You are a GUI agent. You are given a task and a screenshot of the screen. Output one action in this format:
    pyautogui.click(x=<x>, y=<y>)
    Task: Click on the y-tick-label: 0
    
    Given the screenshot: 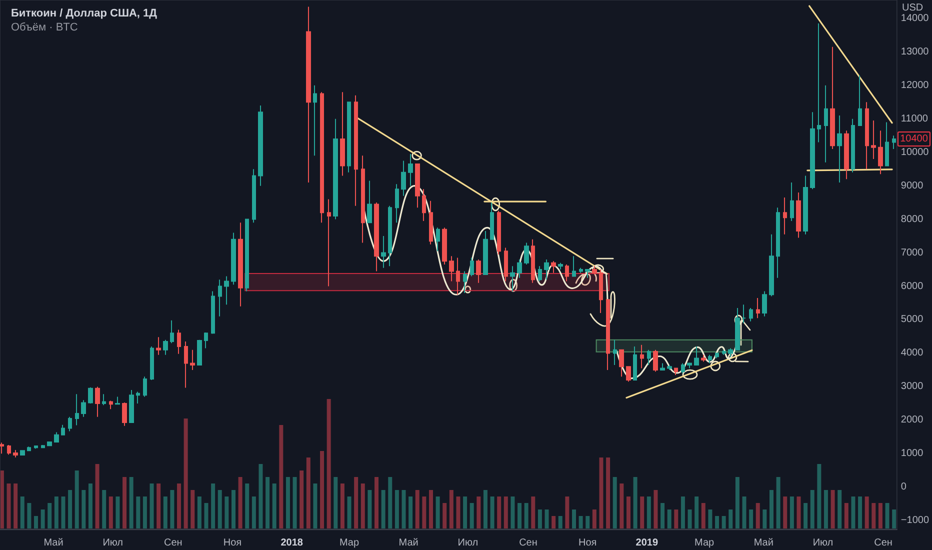 What is the action you would take?
    pyautogui.click(x=903, y=487)
    